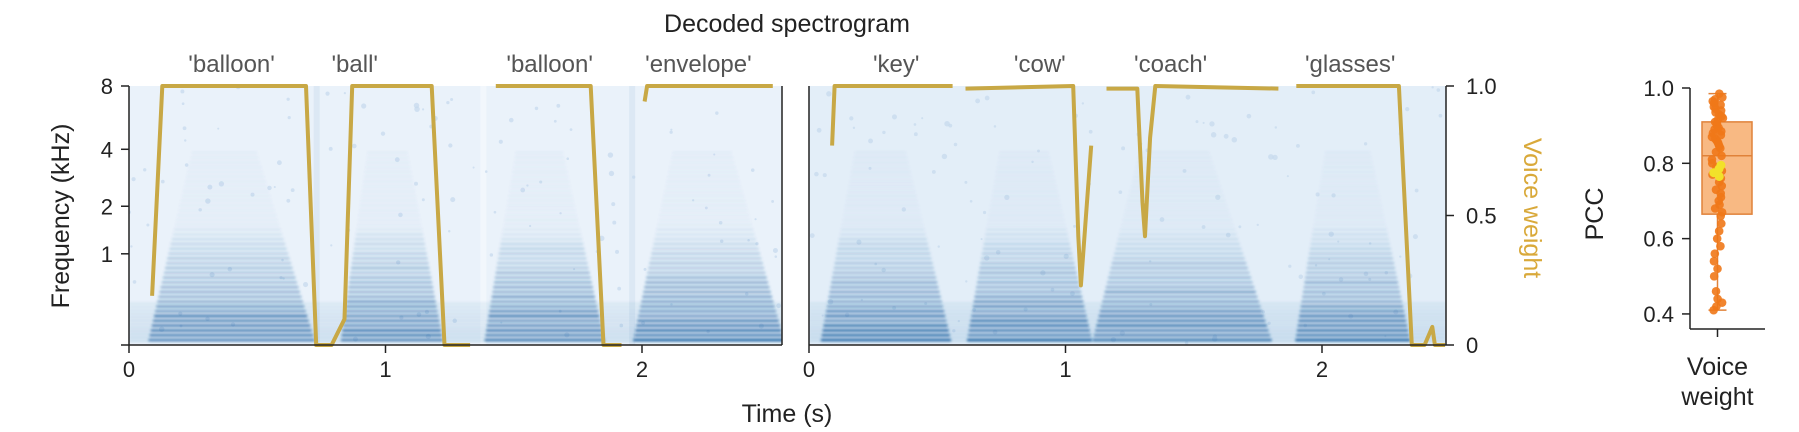 The image size is (1799, 432). I want to click on y2-tick-label: 0, so click(1472, 345).